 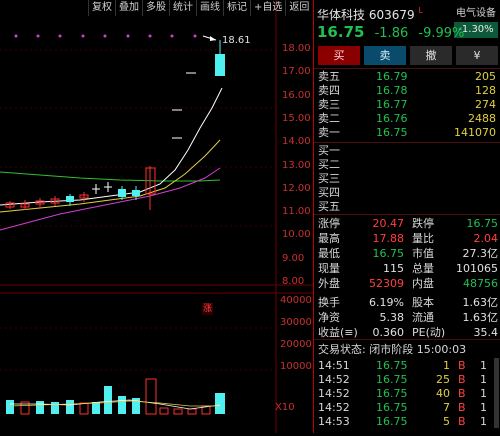 What do you see at coordinates (296, 235) in the screenshot?
I see `price-tick-label: 10.00` at bounding box center [296, 235].